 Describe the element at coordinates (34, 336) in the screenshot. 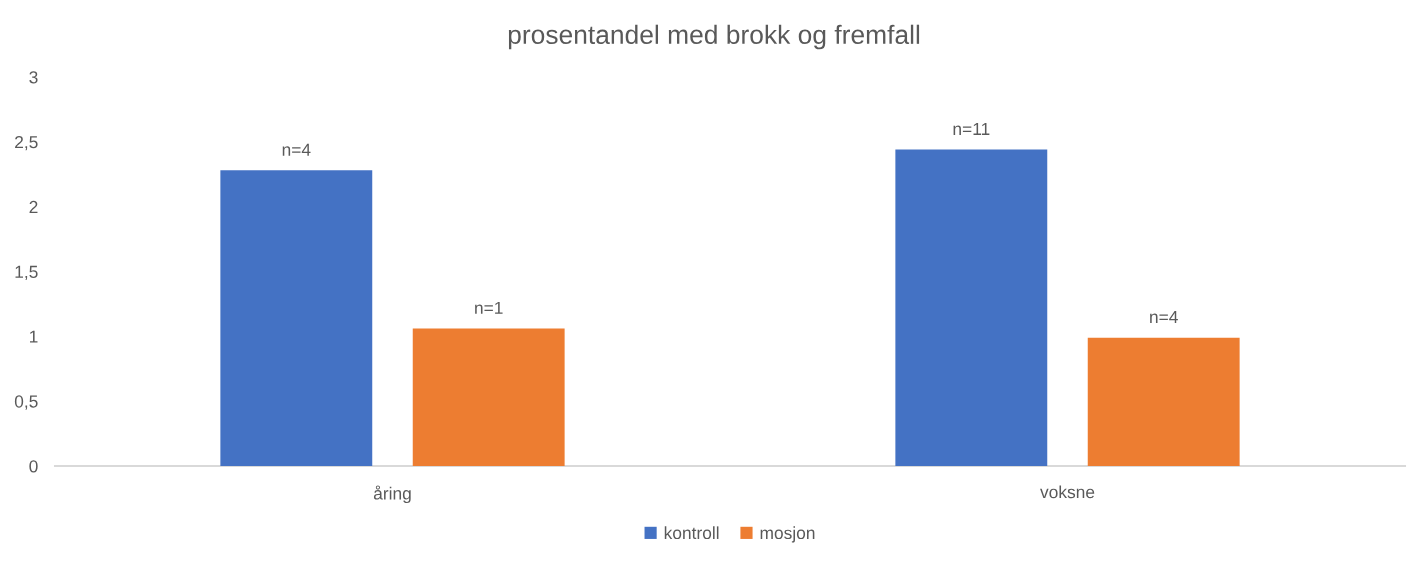

I see `y-tick-label: 1` at that location.